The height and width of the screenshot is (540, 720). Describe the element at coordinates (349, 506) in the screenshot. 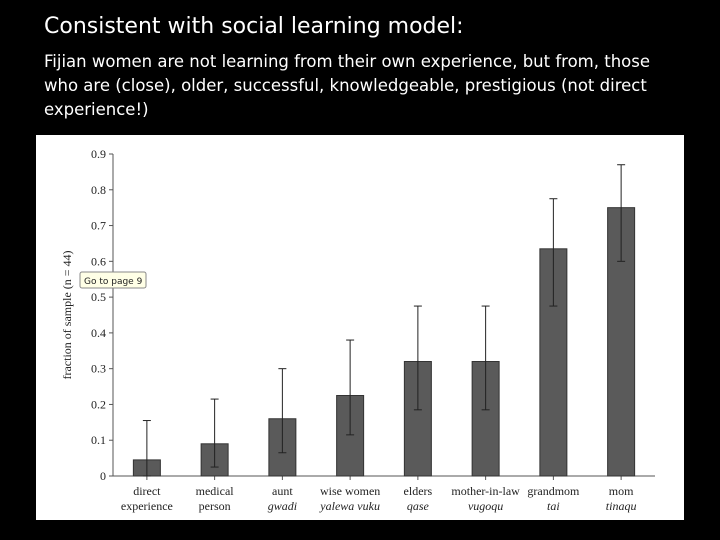

I see `x-tick-sublabel: yalewa vuku` at that location.